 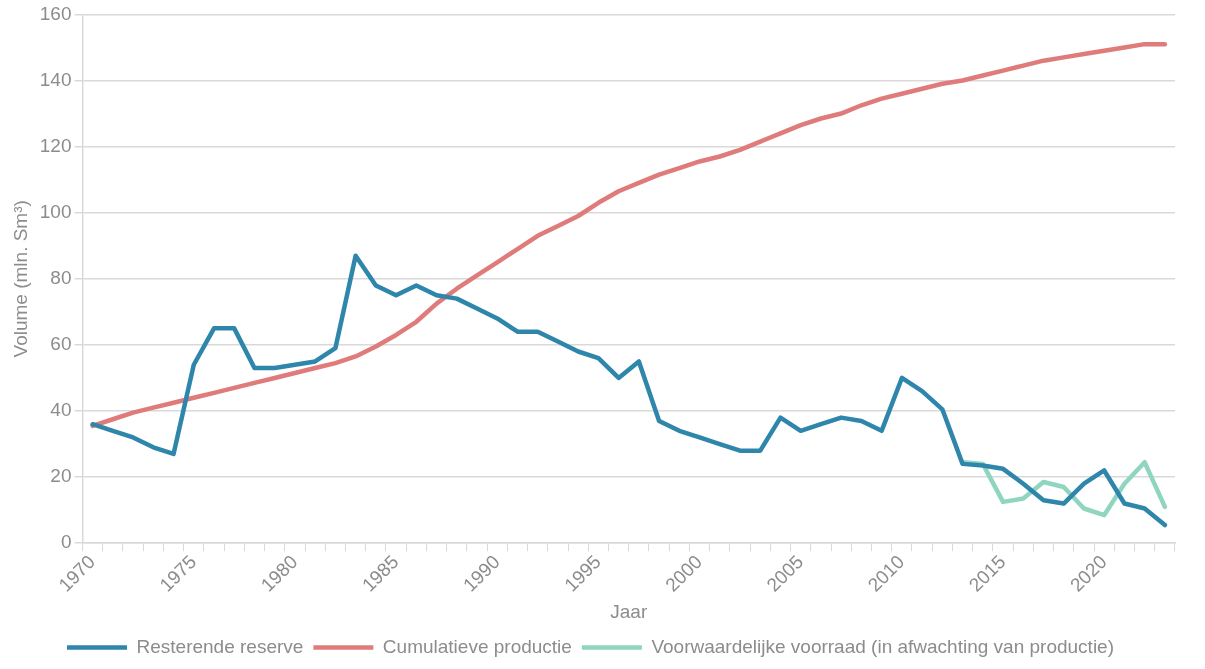 What do you see at coordinates (20, 279) in the screenshot?
I see `y-axis-title: Volume (mln. Sm³)` at bounding box center [20, 279].